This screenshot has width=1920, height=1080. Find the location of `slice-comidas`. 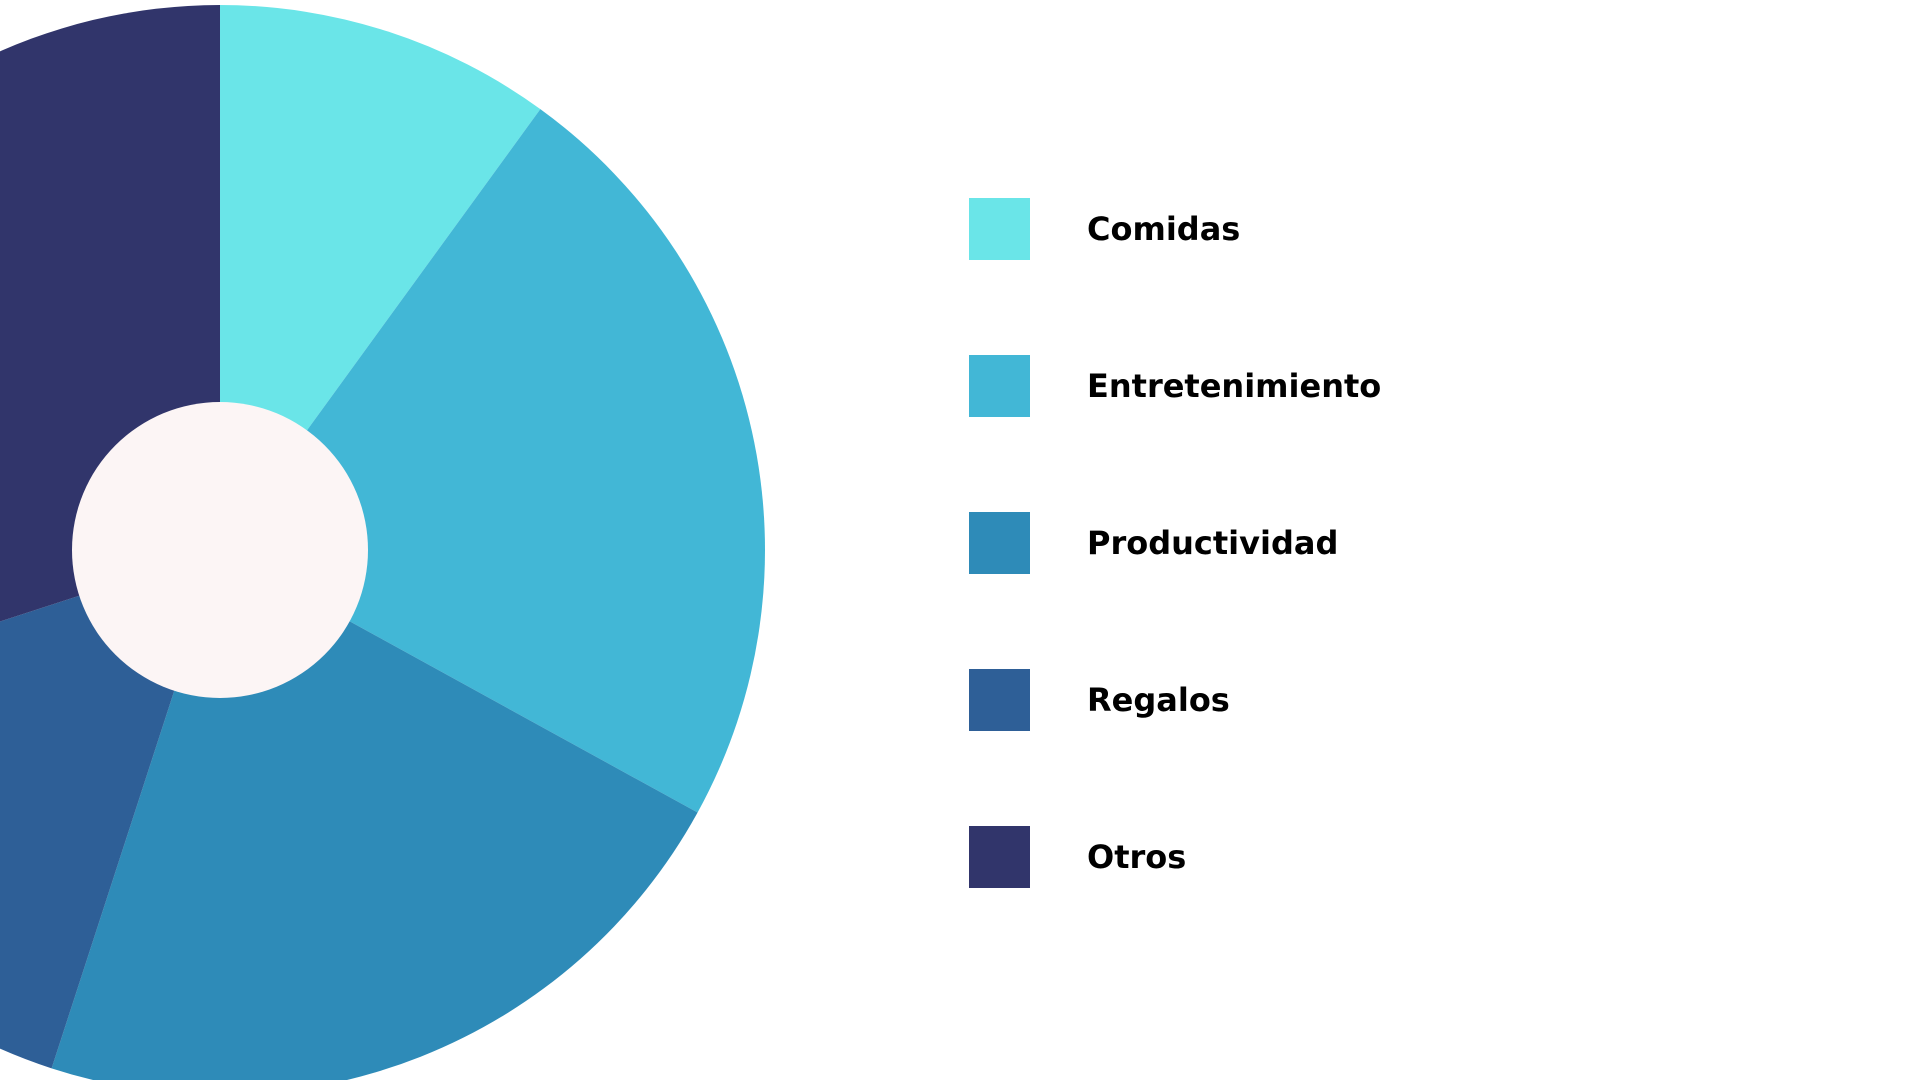

slice-comidas is located at coordinates (380, 277).